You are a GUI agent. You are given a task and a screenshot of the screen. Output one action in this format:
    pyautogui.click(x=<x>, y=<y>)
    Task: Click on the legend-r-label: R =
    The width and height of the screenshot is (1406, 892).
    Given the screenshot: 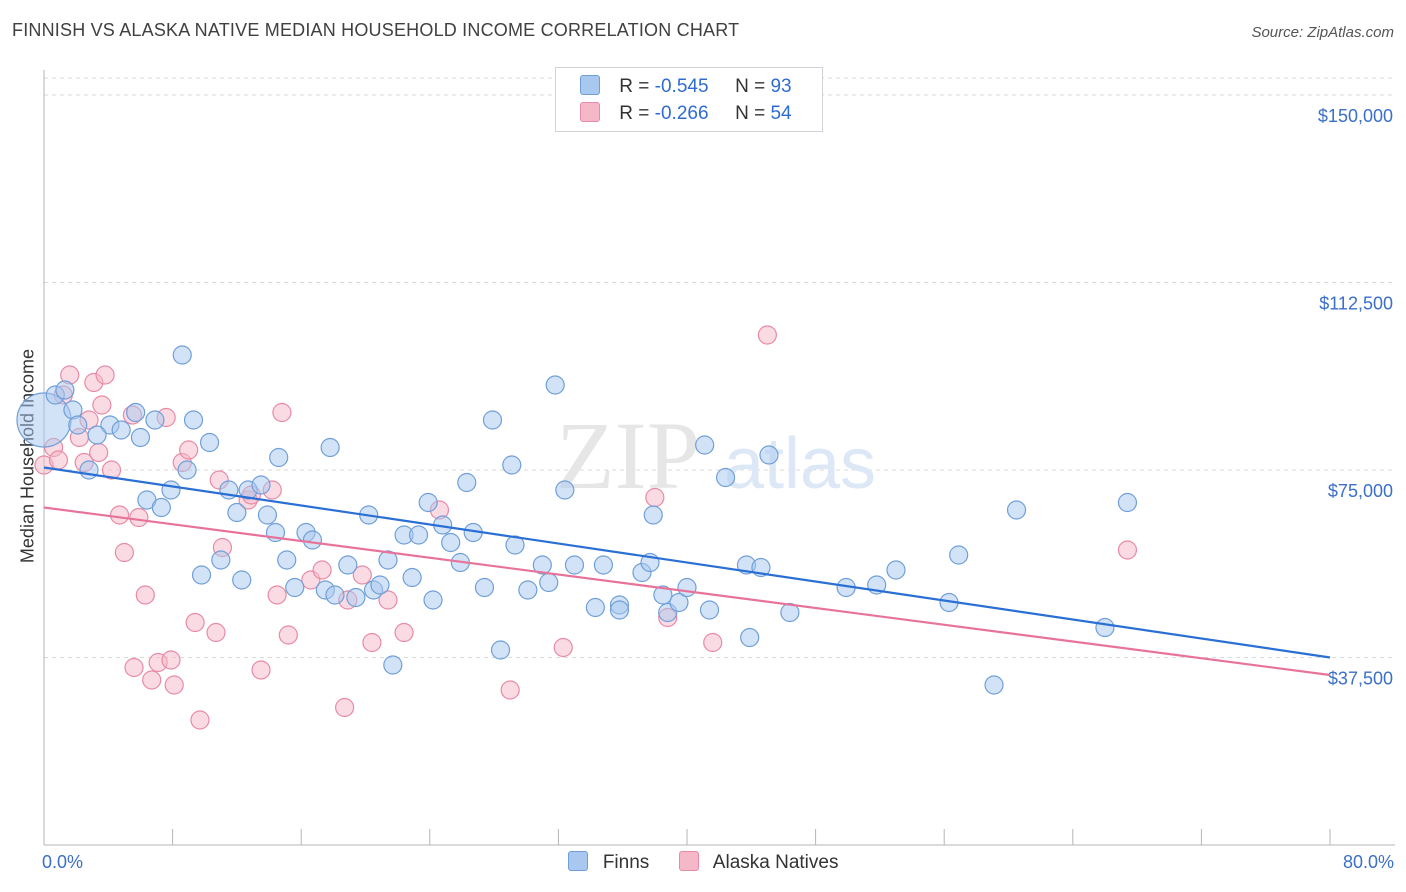 What is the action you would take?
    pyautogui.click(x=637, y=86)
    